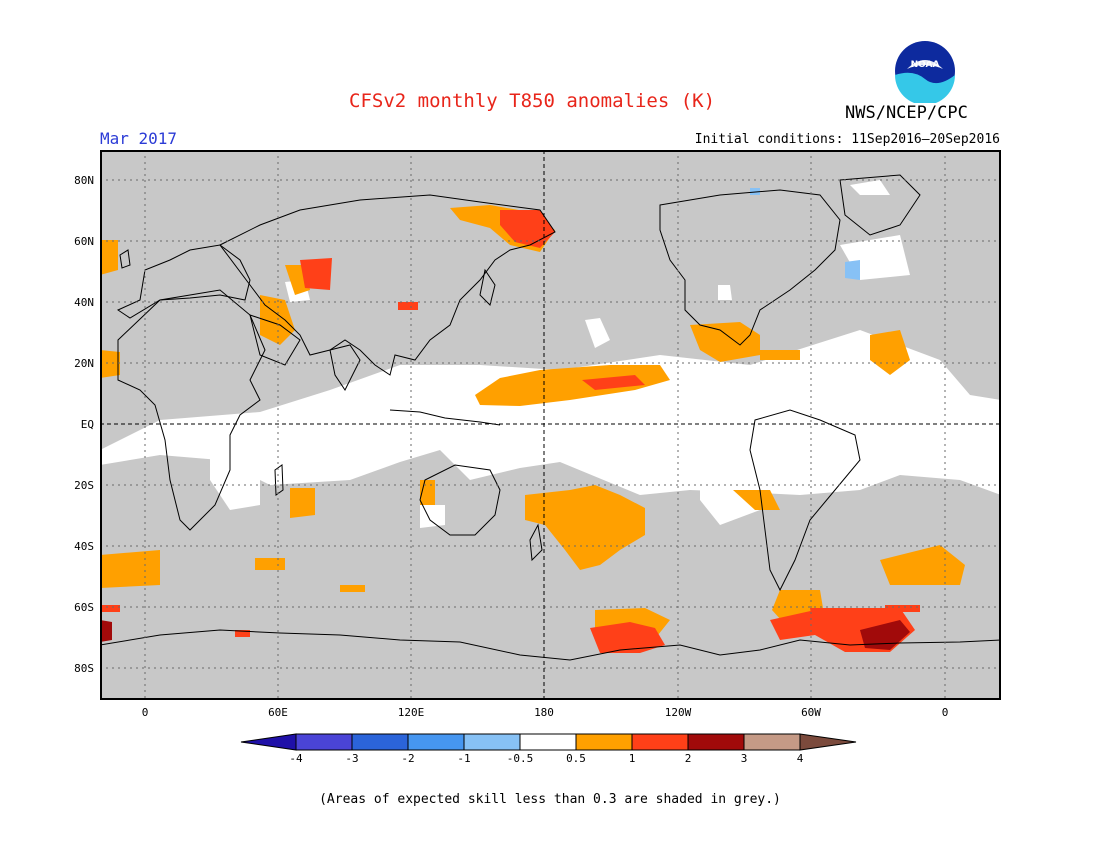  What do you see at coordinates (576, 758) in the screenshot?
I see `colorbar-tick-label: 0.5` at bounding box center [576, 758].